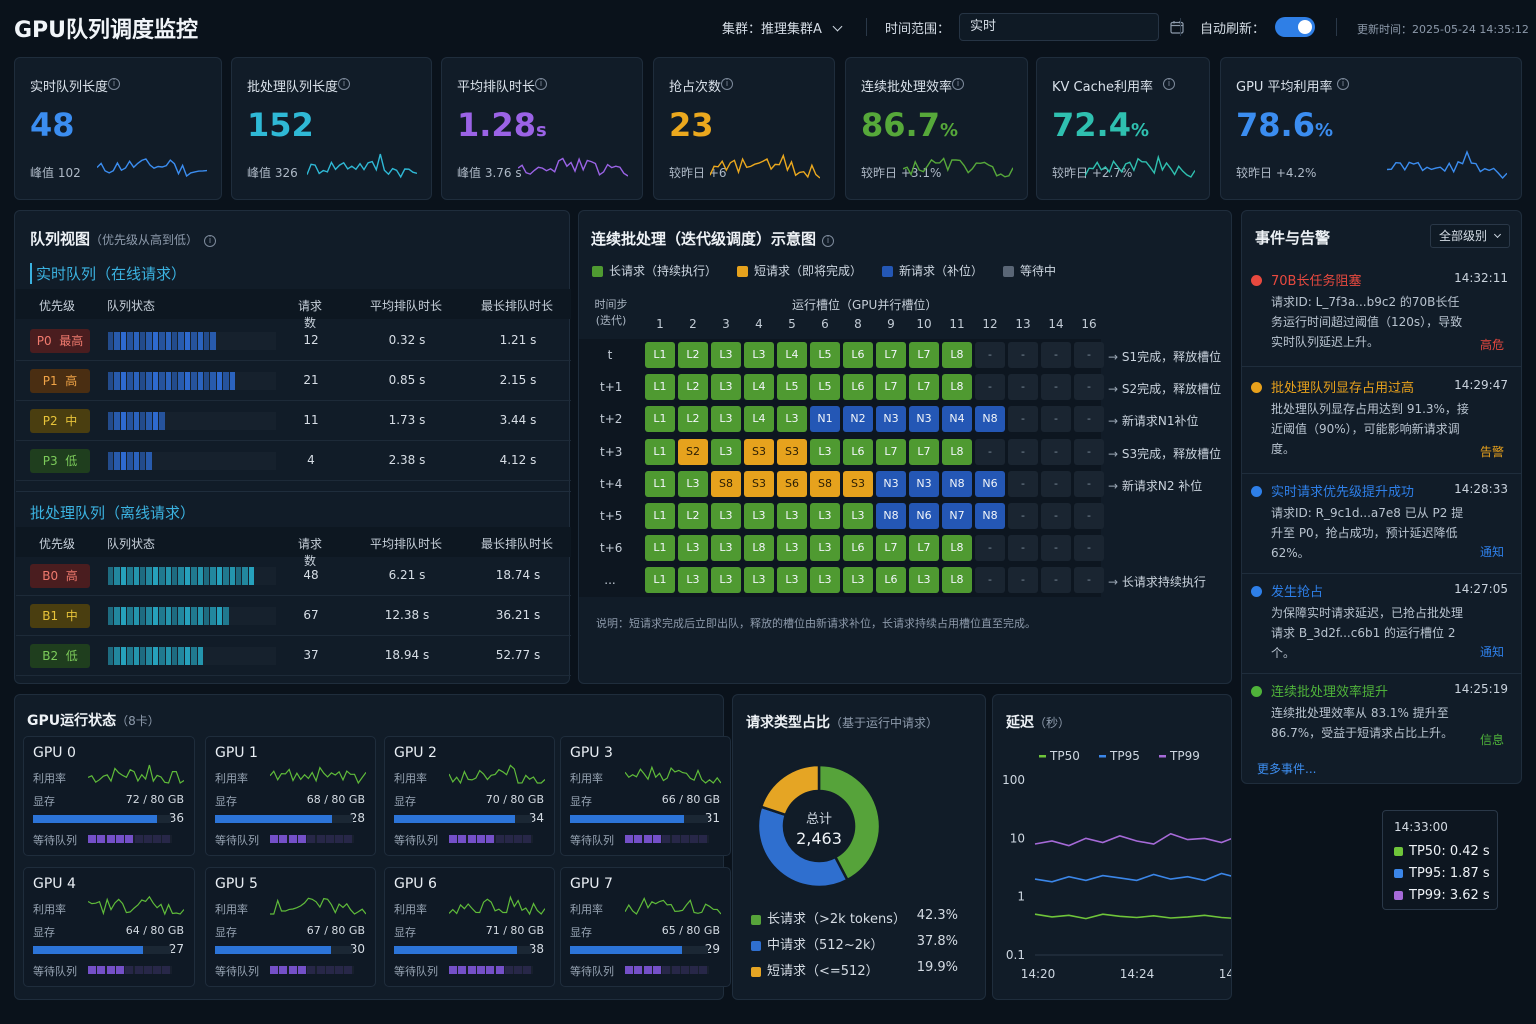  I want to click on auto-refresh-toggle, so click(1295, 27).